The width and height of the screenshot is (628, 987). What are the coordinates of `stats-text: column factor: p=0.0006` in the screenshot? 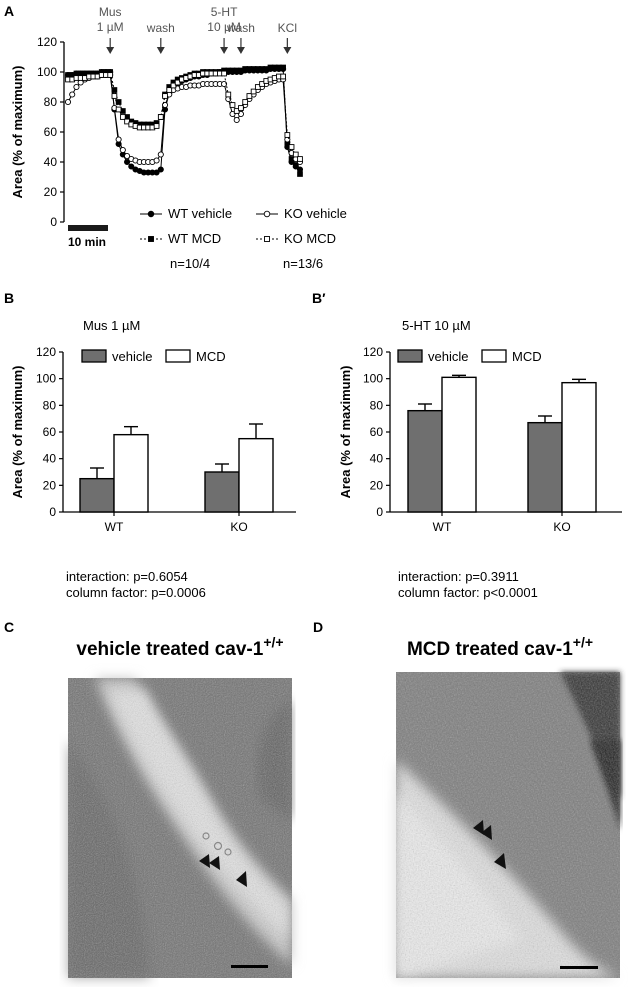 It's located at (136, 592).